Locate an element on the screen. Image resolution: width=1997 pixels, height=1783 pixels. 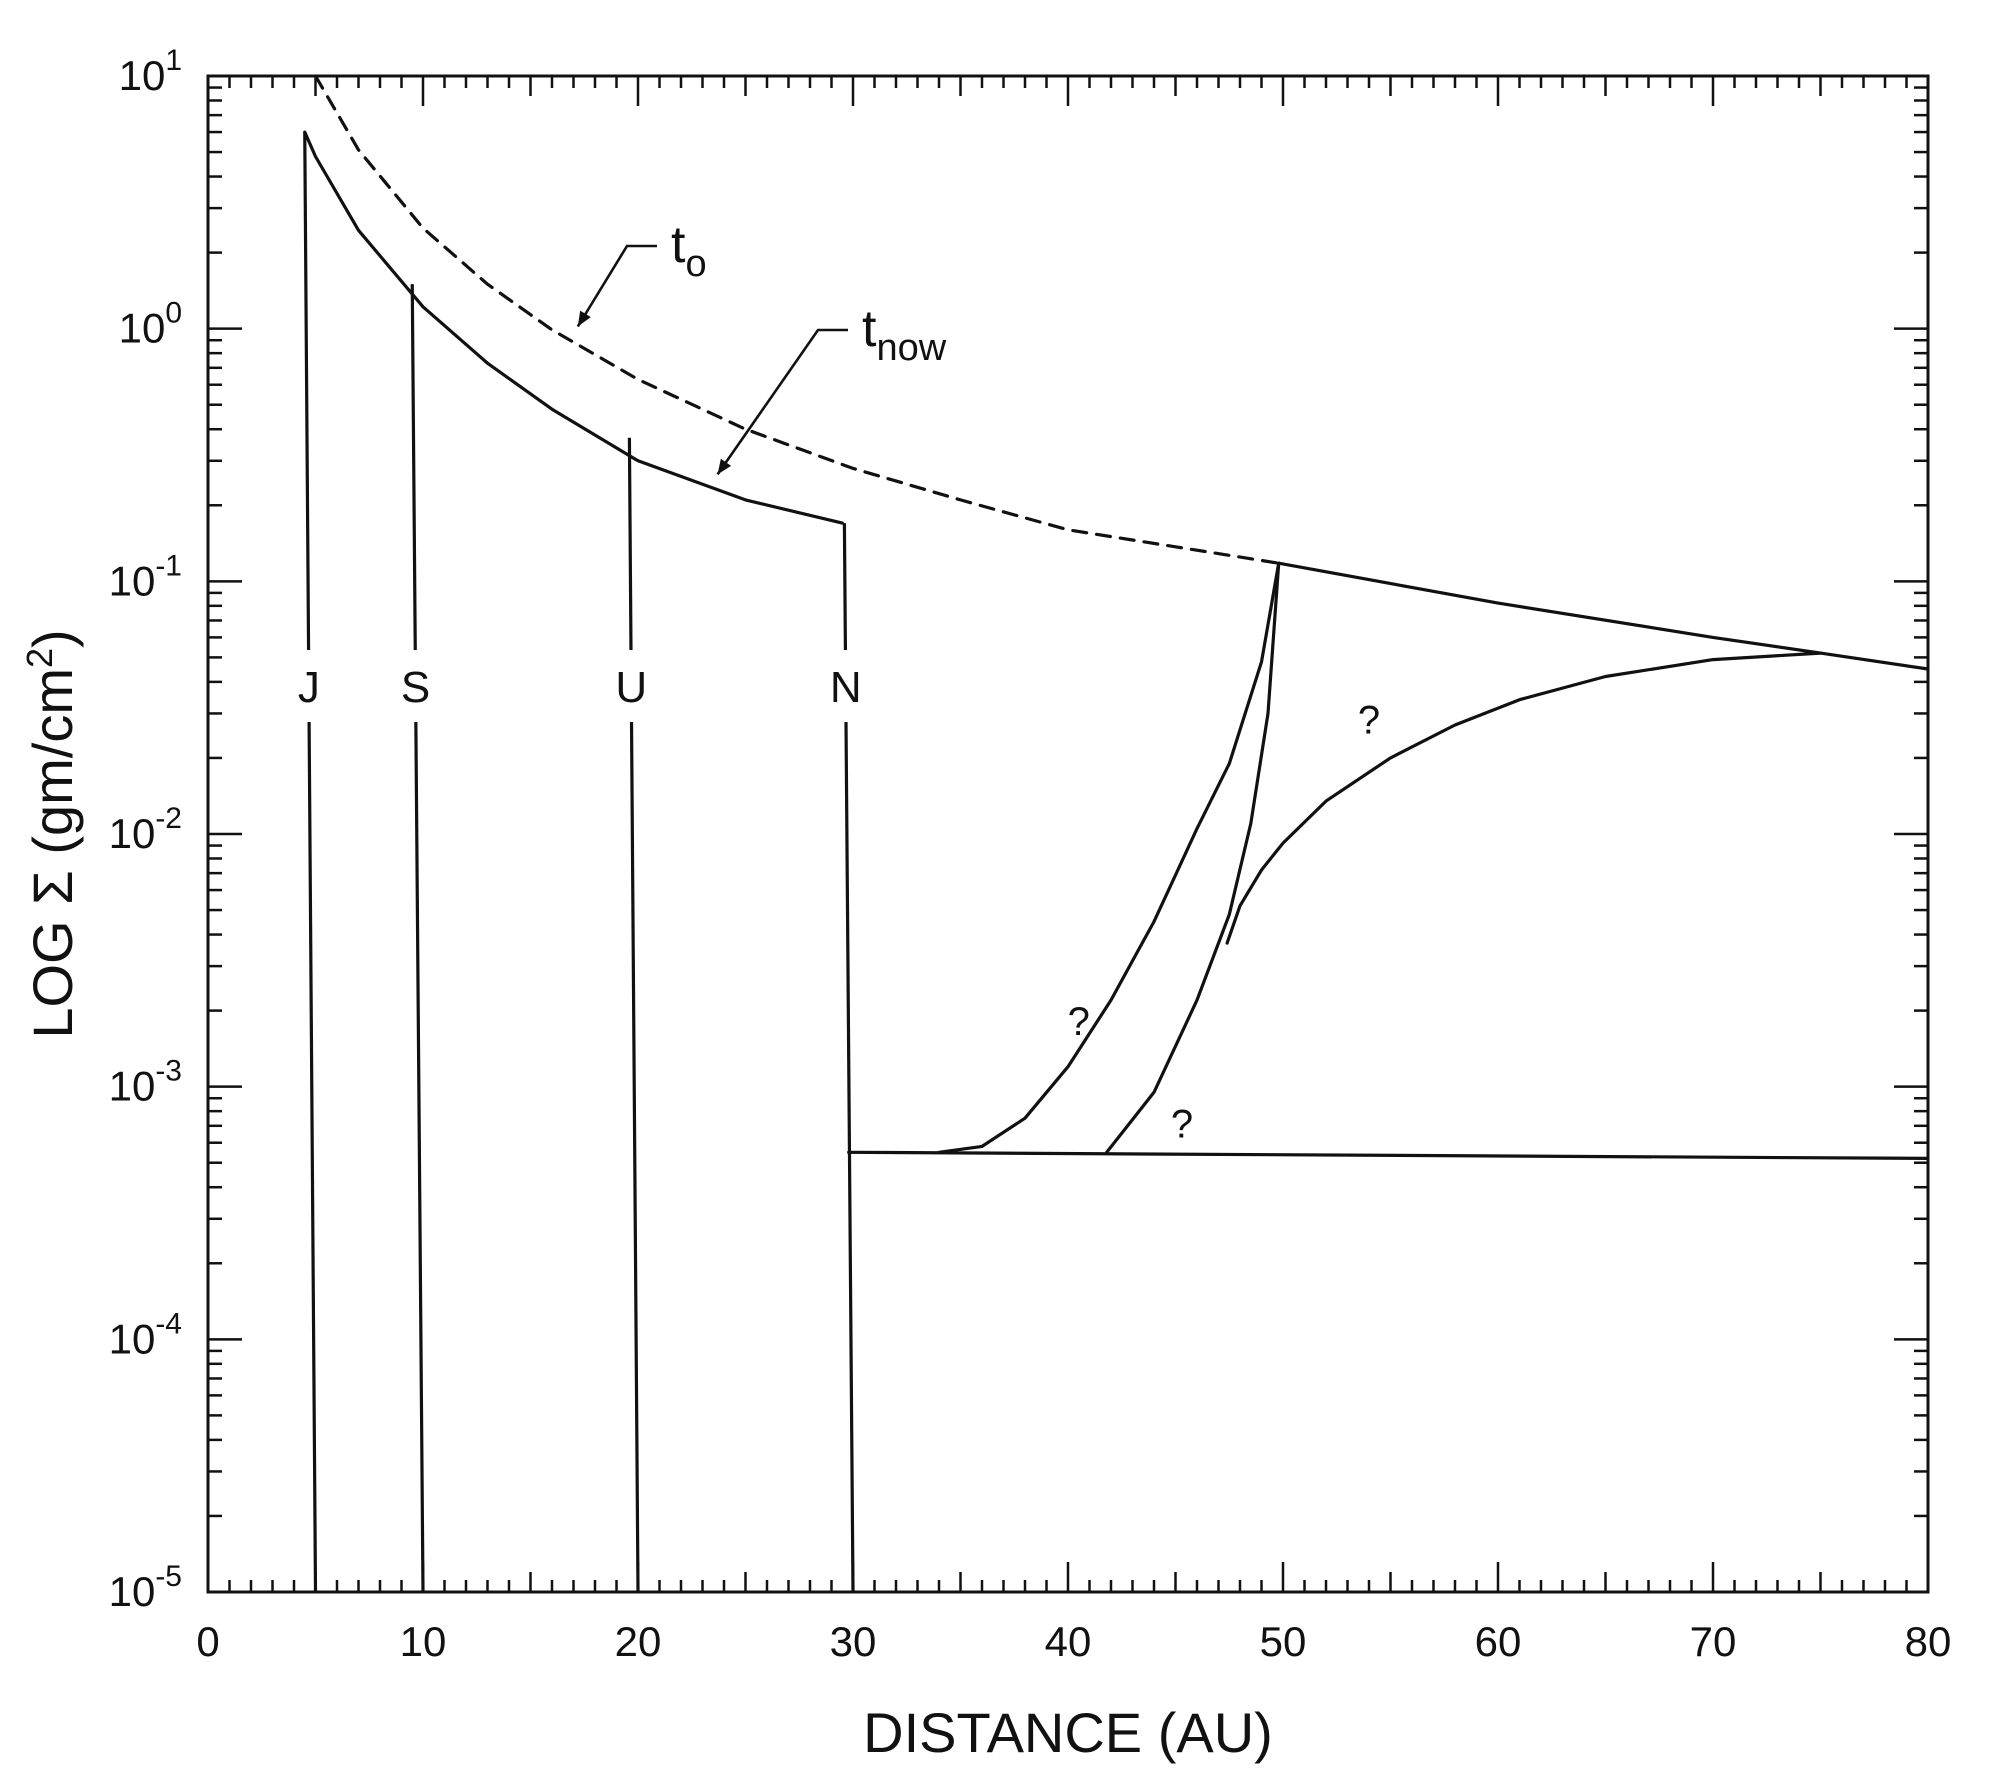
y-tick-exponent: -3 is located at coordinates (168, 1071).